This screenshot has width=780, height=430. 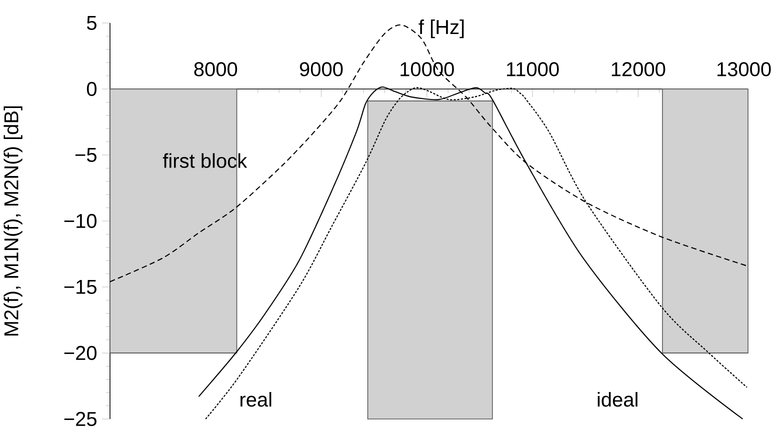 What do you see at coordinates (80, 221) in the screenshot?
I see `y-tick-label: −10` at bounding box center [80, 221].